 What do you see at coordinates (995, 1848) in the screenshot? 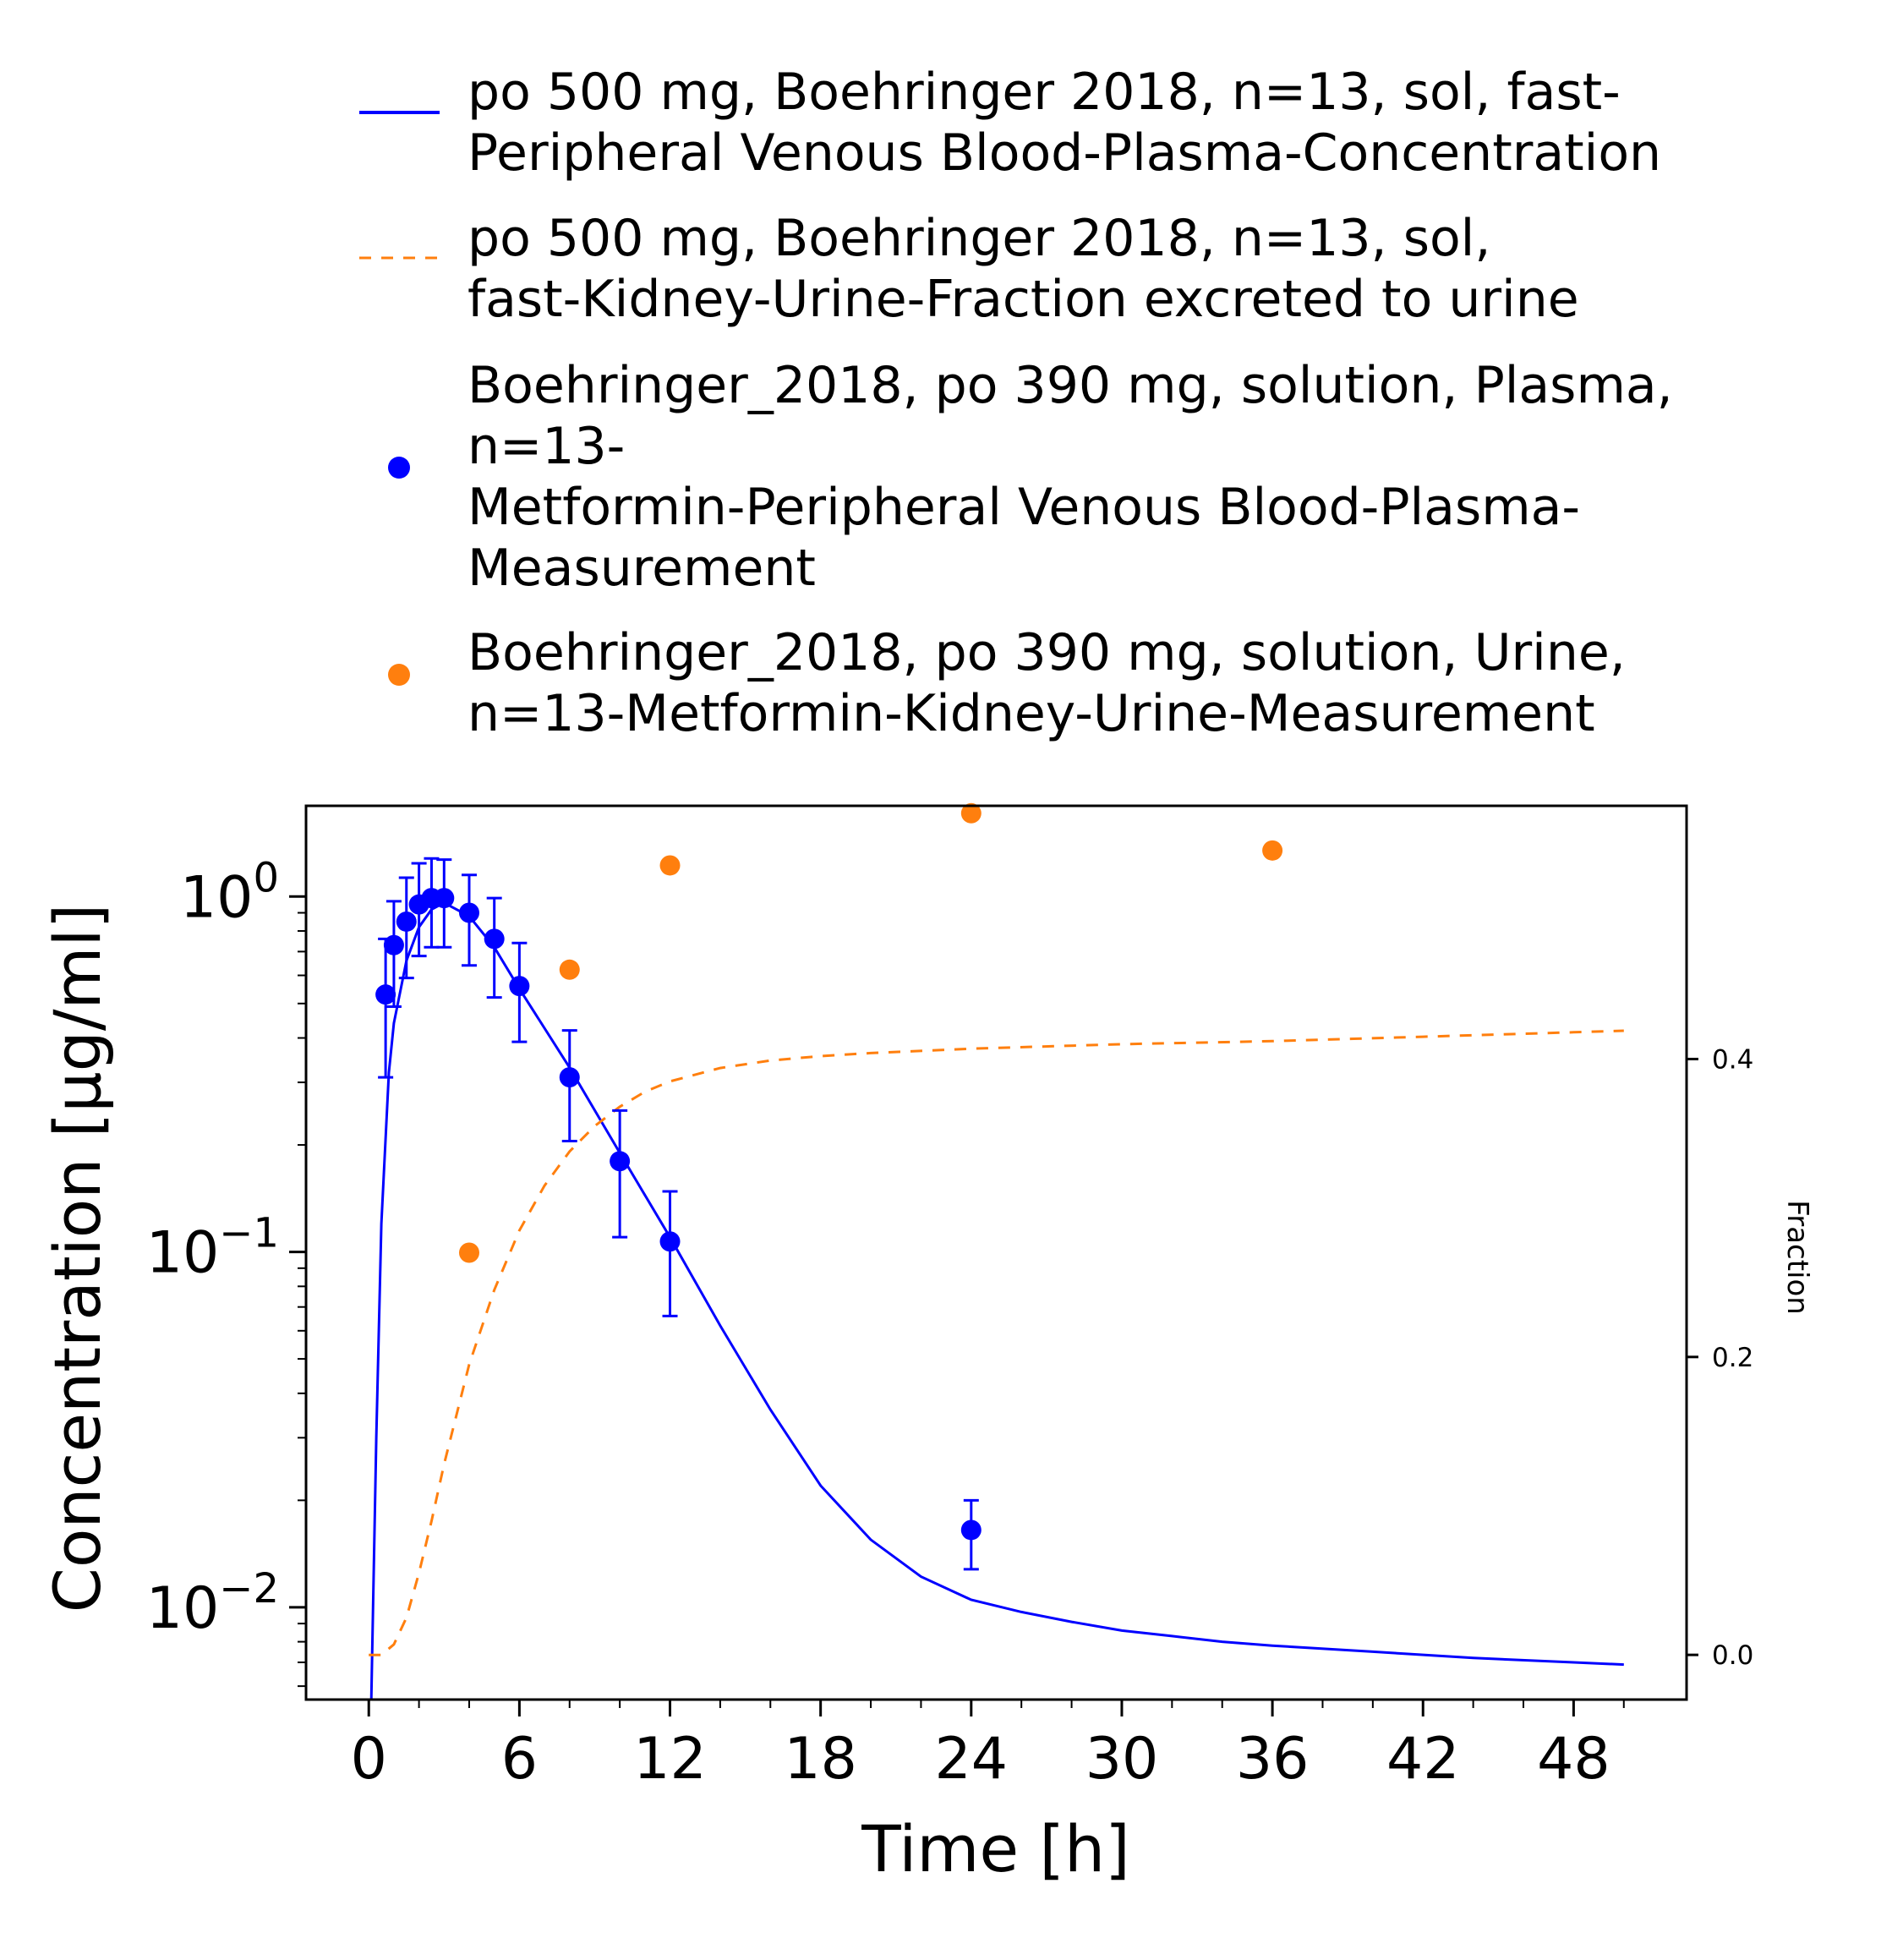
I see `x-axis-label: Time [h]` at bounding box center [995, 1848].